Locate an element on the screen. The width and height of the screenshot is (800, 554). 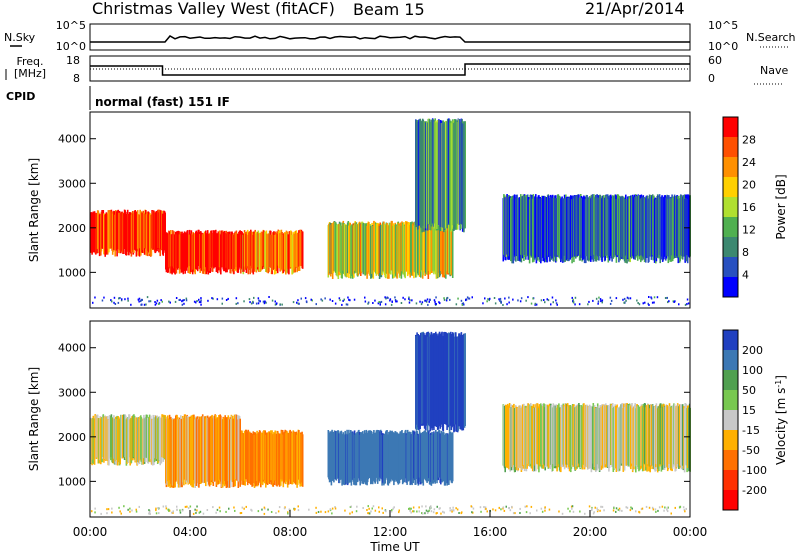
nsky-panel-frame is located at coordinates (390, 37).